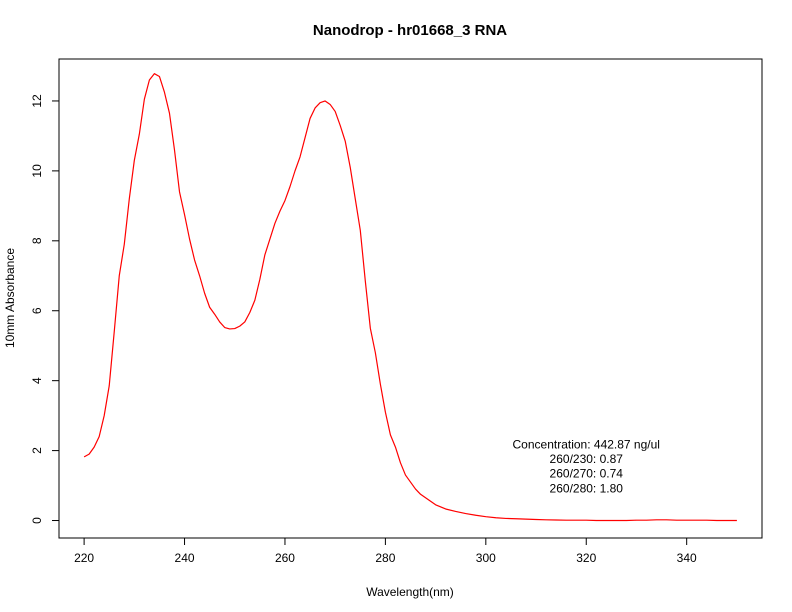 The height and width of the screenshot is (612, 792). I want to click on y-axis-label: 10mm Absorbance, so click(10, 298).